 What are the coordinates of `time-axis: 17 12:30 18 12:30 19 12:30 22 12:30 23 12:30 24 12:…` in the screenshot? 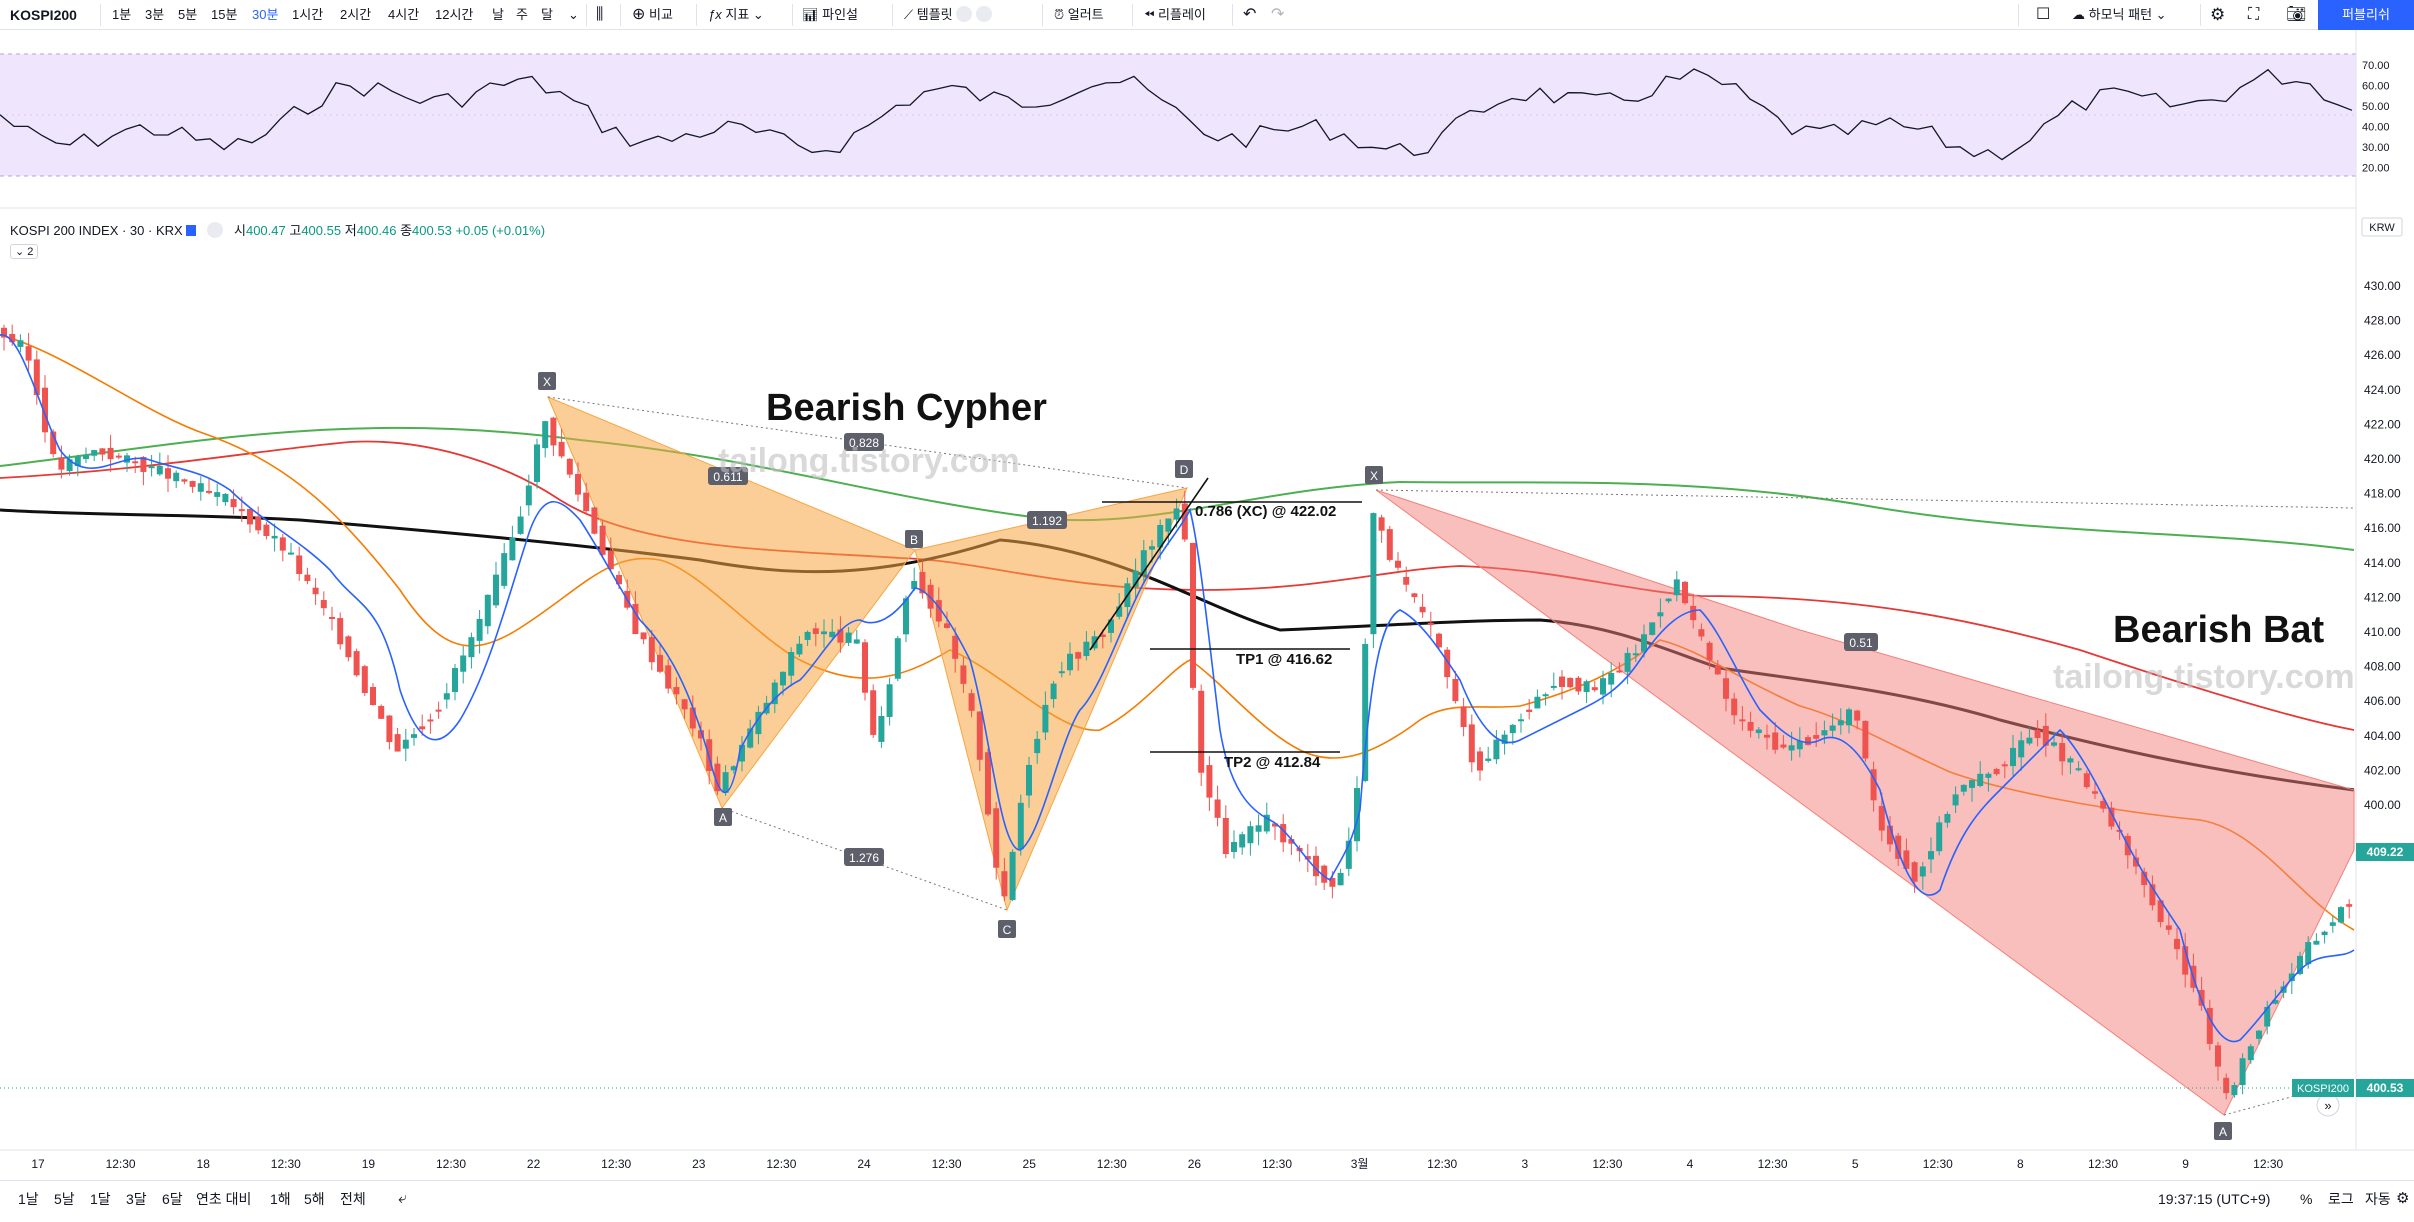 It's located at (1207, 1160).